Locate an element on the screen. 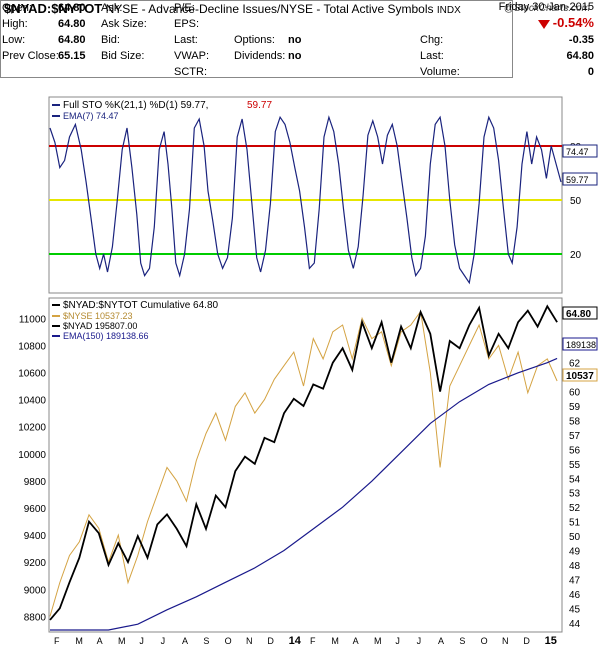 The image size is (598, 650). eps-label: EPS: is located at coordinates (187, 24).